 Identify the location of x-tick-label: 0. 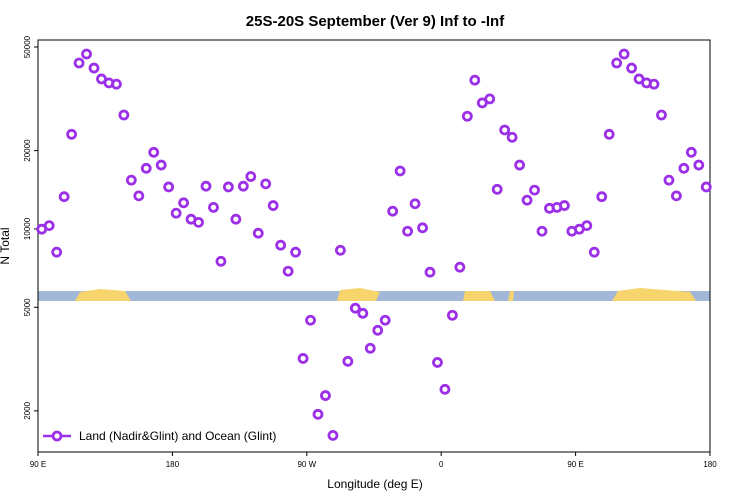
(441, 464).